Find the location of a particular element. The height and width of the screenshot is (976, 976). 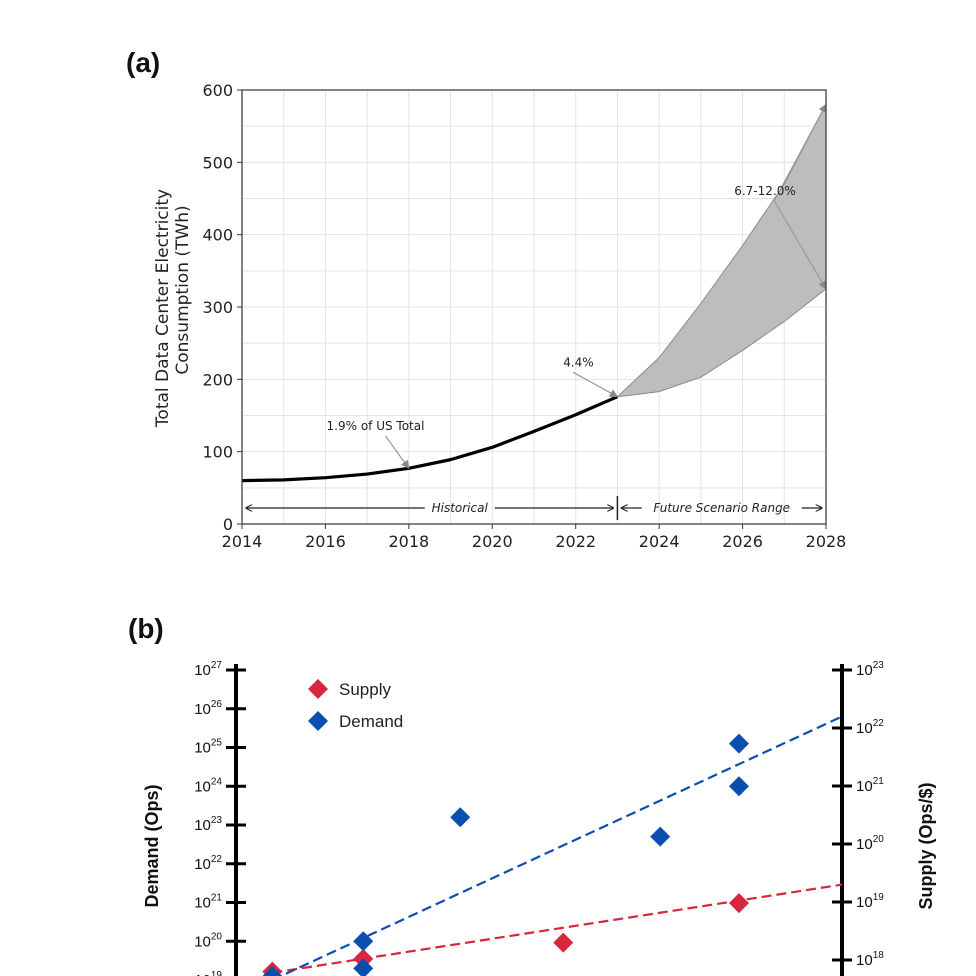

x-tick-label: 2020 is located at coordinates (492, 541).